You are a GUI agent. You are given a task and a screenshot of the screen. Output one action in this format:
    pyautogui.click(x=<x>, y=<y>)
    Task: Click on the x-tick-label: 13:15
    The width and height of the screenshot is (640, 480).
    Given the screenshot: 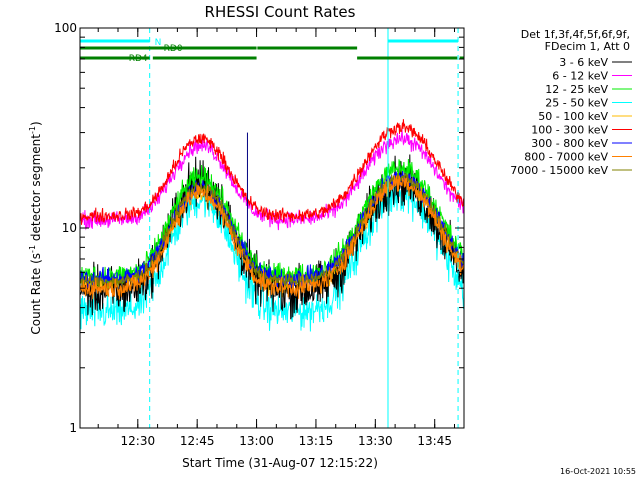 What is the action you would take?
    pyautogui.click(x=316, y=441)
    